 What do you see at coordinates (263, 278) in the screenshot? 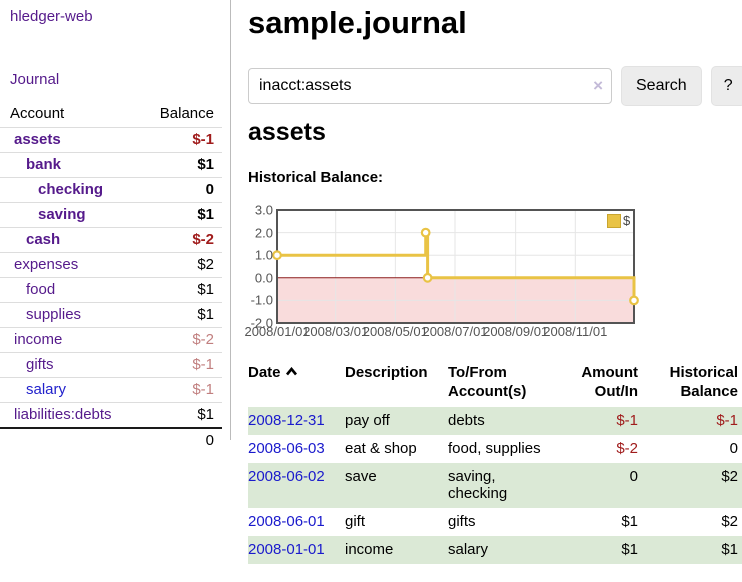
I see `y-axis-tick-label: 0.0` at bounding box center [263, 278].